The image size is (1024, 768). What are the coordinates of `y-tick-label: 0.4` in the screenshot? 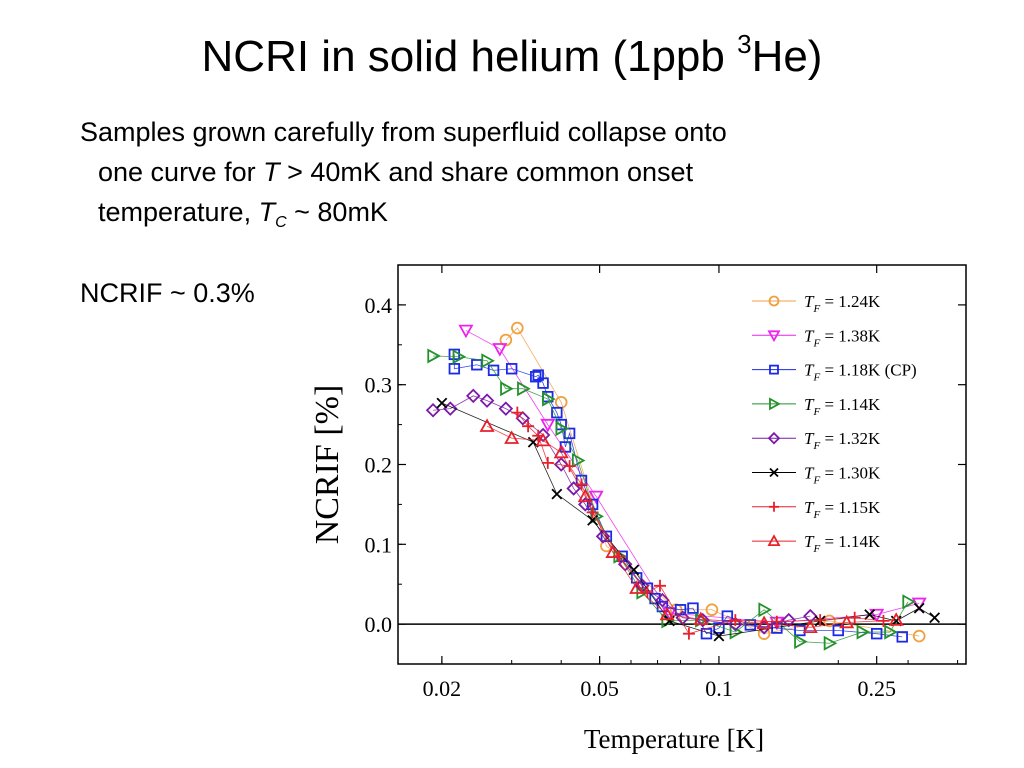 It's located at (379, 305).